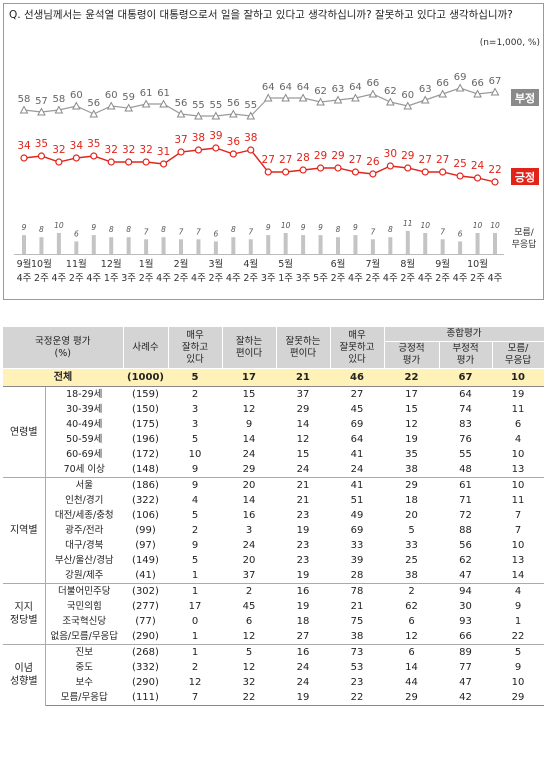  What do you see at coordinates (357, 335) in the screenshot?
I see `header-c4-line1: 매우` at bounding box center [357, 335].